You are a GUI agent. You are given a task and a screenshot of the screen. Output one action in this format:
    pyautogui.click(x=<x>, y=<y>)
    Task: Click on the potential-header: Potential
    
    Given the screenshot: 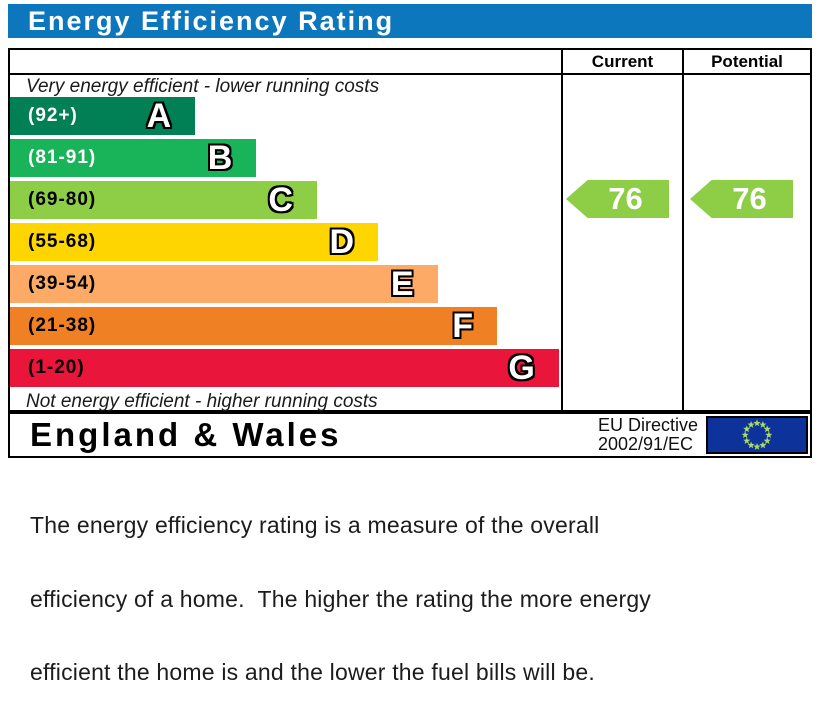 What is the action you would take?
    pyautogui.click(x=747, y=62)
    